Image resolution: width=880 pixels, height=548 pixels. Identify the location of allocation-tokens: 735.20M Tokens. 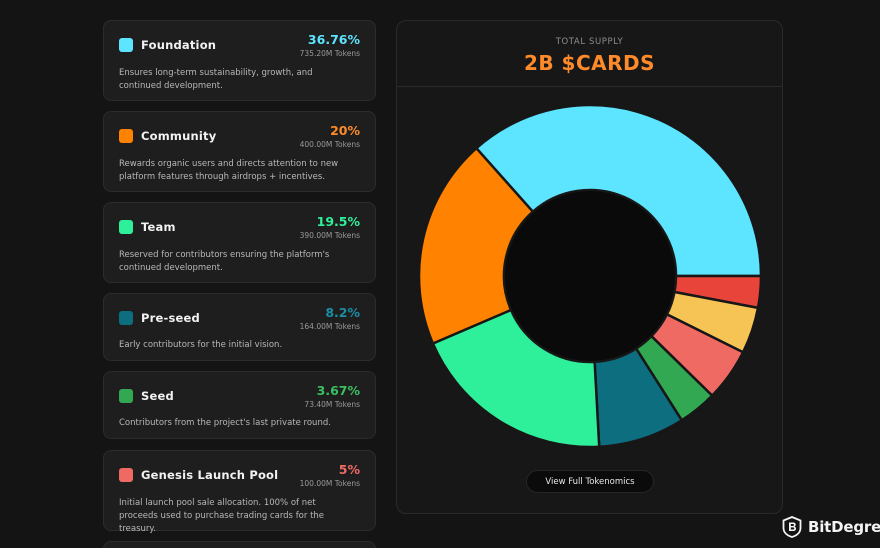
(329, 53).